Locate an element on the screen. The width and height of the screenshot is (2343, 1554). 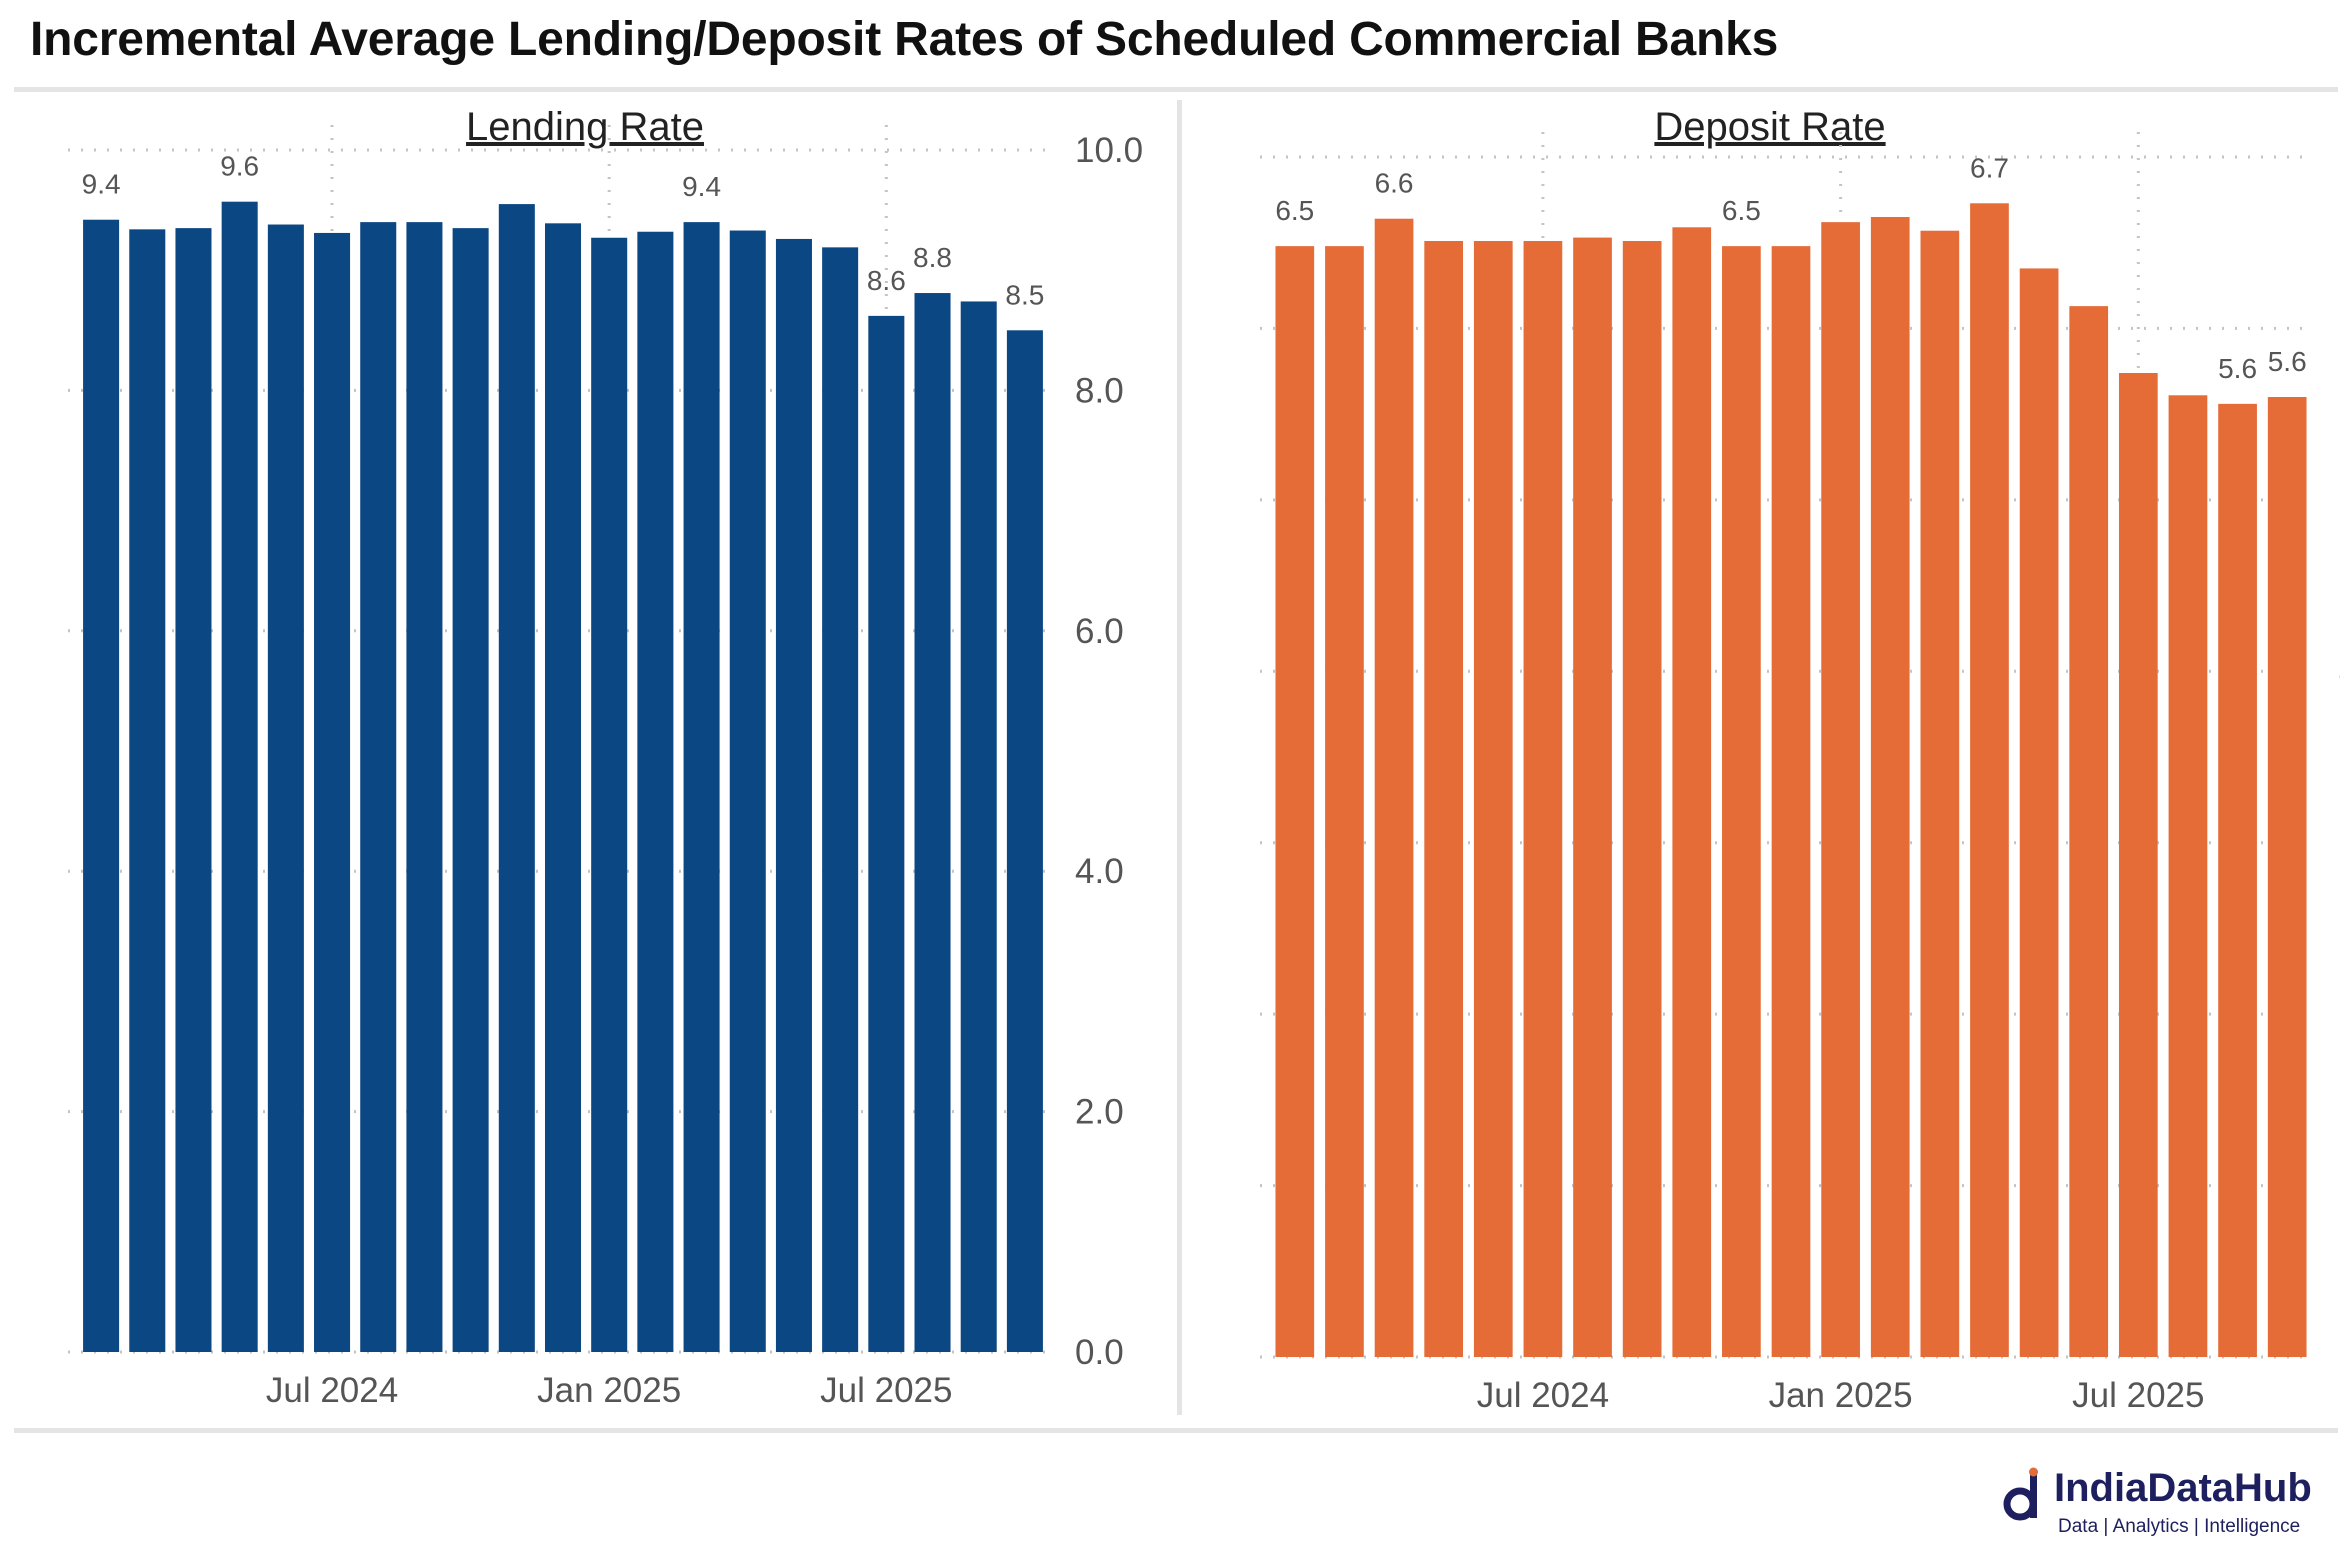
bottom-divider is located at coordinates (1176, 1430).